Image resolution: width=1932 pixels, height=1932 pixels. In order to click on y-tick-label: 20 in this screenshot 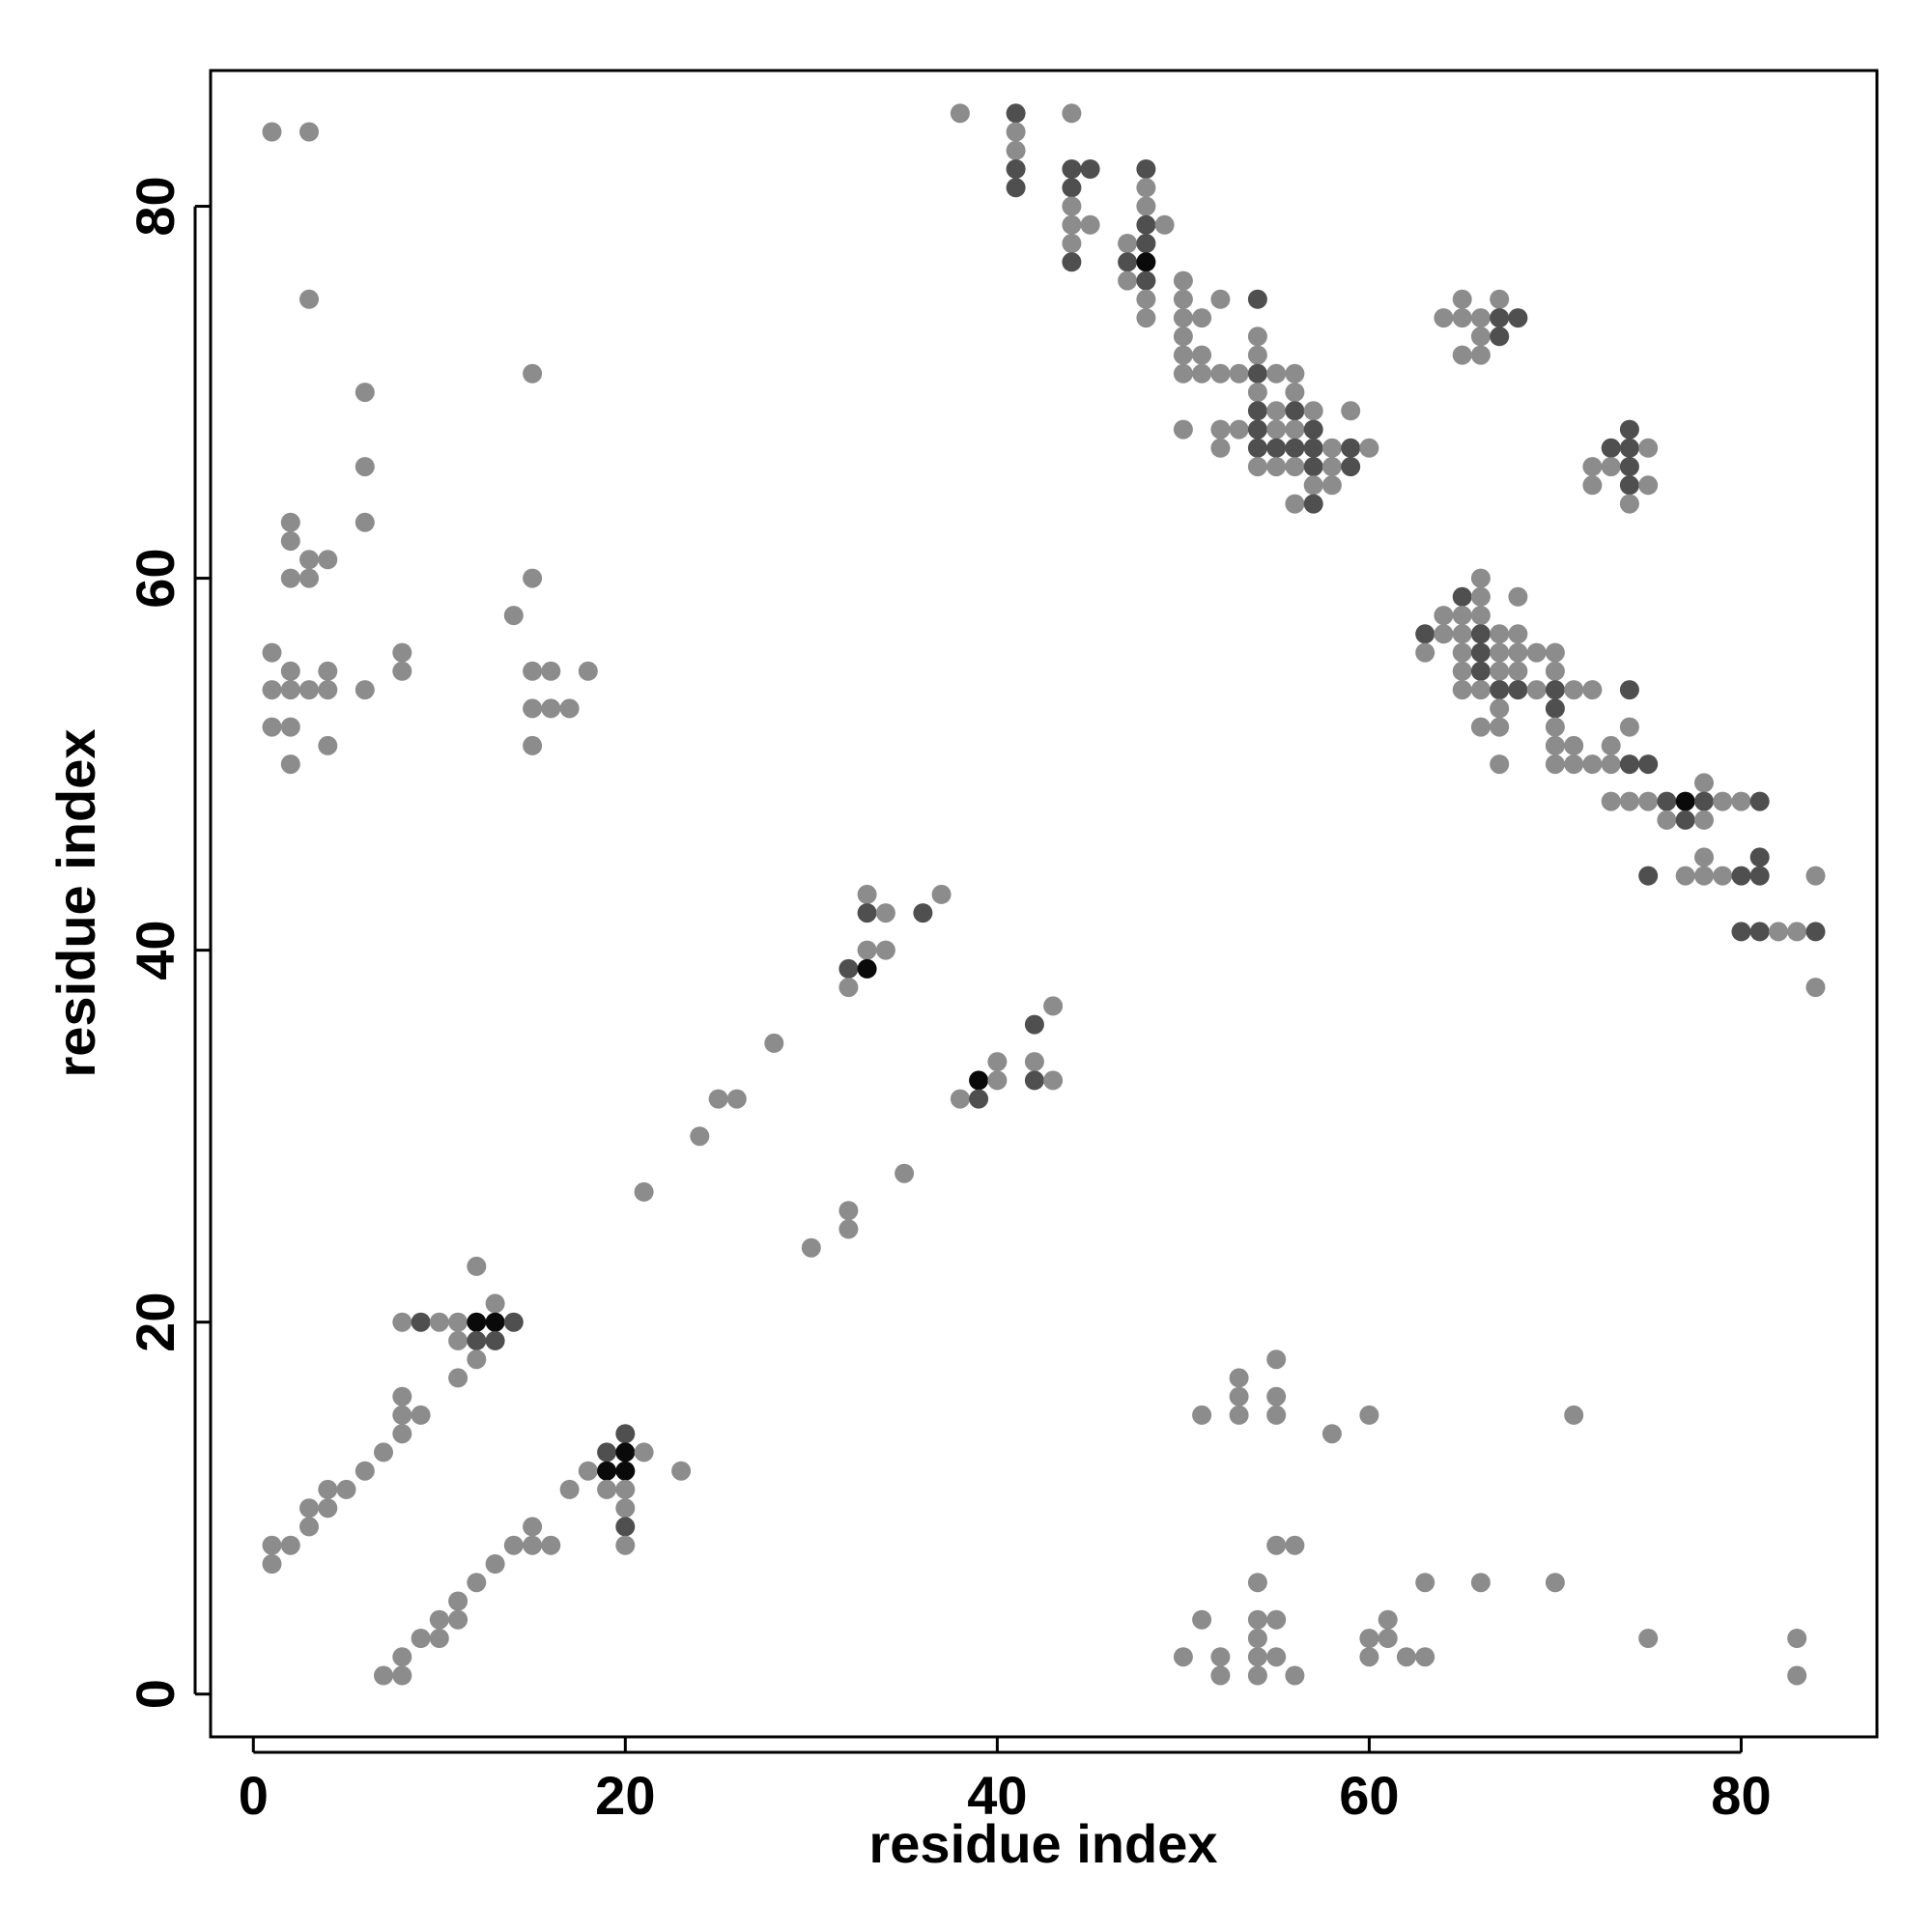, I will do `click(155, 1322)`.